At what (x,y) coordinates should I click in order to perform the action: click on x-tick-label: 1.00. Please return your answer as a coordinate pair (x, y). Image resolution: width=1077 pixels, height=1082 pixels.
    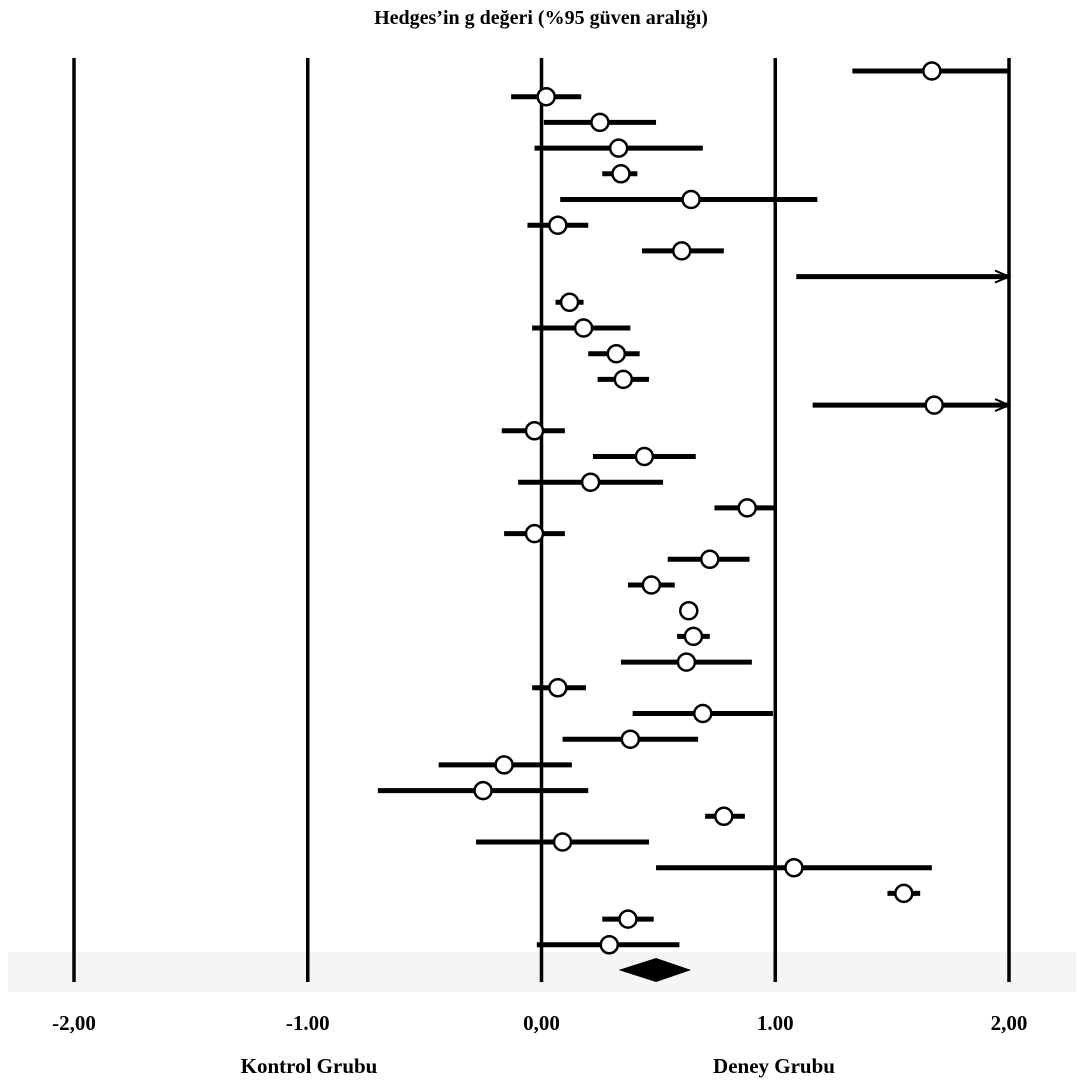
    Looking at the image, I should click on (775, 1023).